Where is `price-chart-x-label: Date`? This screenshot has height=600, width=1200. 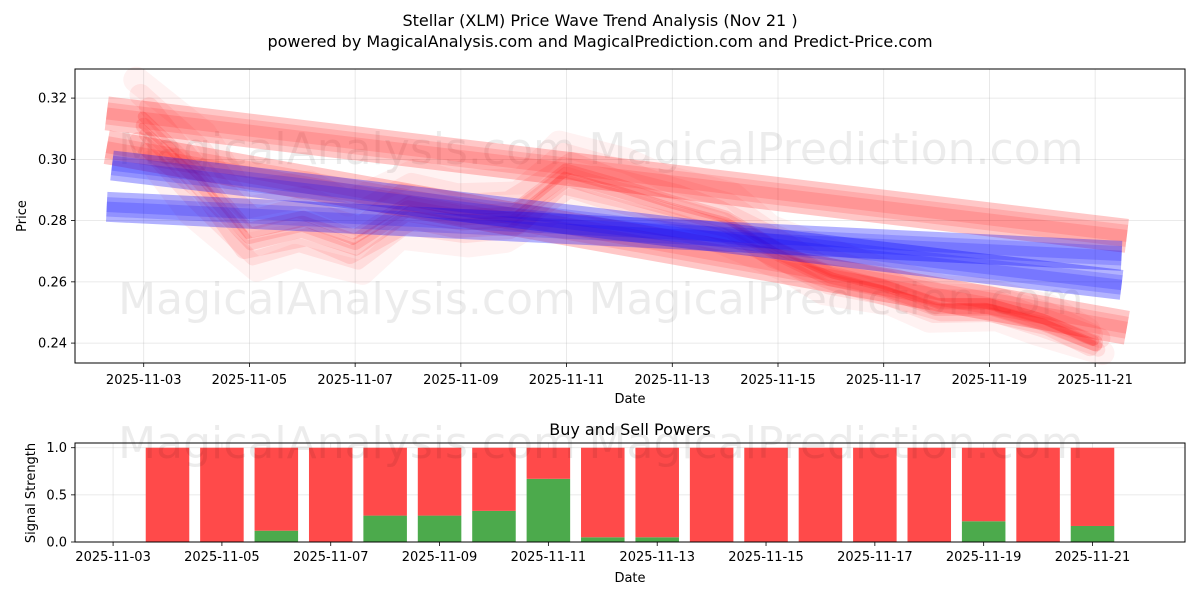 price-chart-x-label: Date is located at coordinates (629, 399).